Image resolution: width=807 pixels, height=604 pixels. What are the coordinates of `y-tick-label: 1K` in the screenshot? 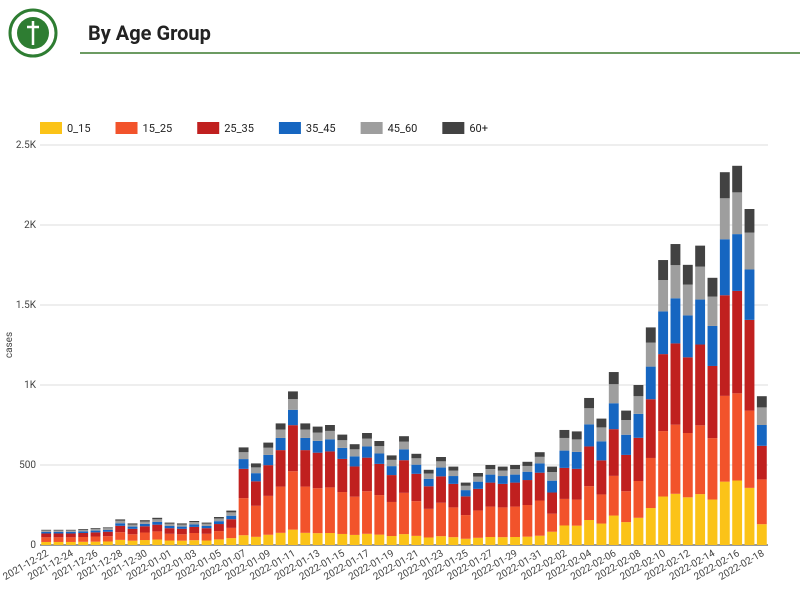 It's located at (30, 385).